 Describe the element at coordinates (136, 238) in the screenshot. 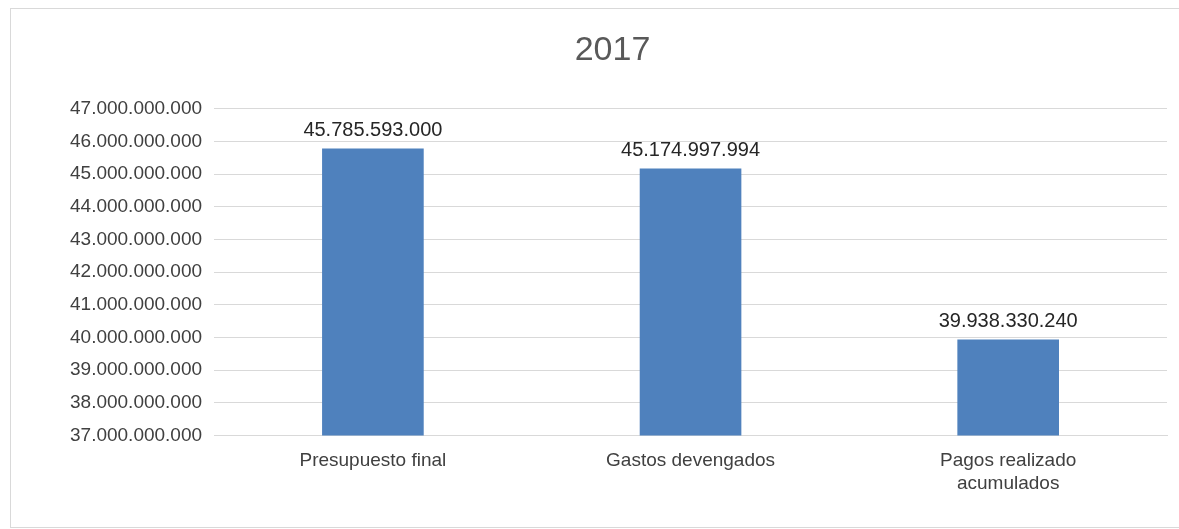

I see `y-tick-label: 43.000.000.000` at that location.